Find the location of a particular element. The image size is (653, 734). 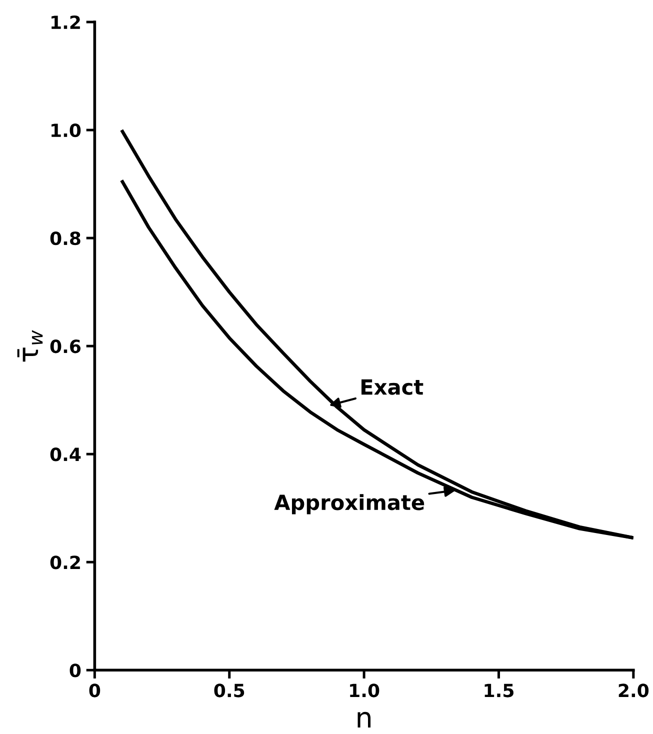

x-tick-label: 1.0 is located at coordinates (365, 691).